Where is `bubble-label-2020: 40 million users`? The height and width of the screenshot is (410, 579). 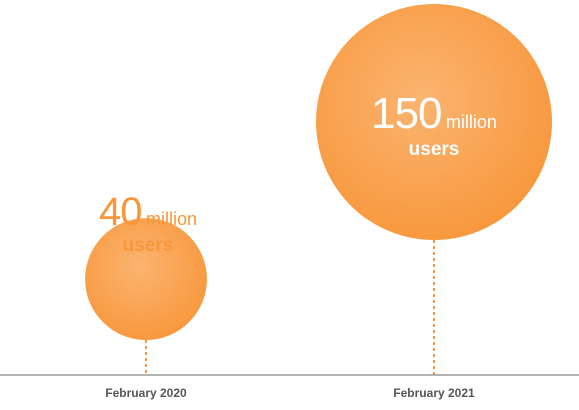
bubble-label-2020: 40 million users is located at coordinates (148, 223).